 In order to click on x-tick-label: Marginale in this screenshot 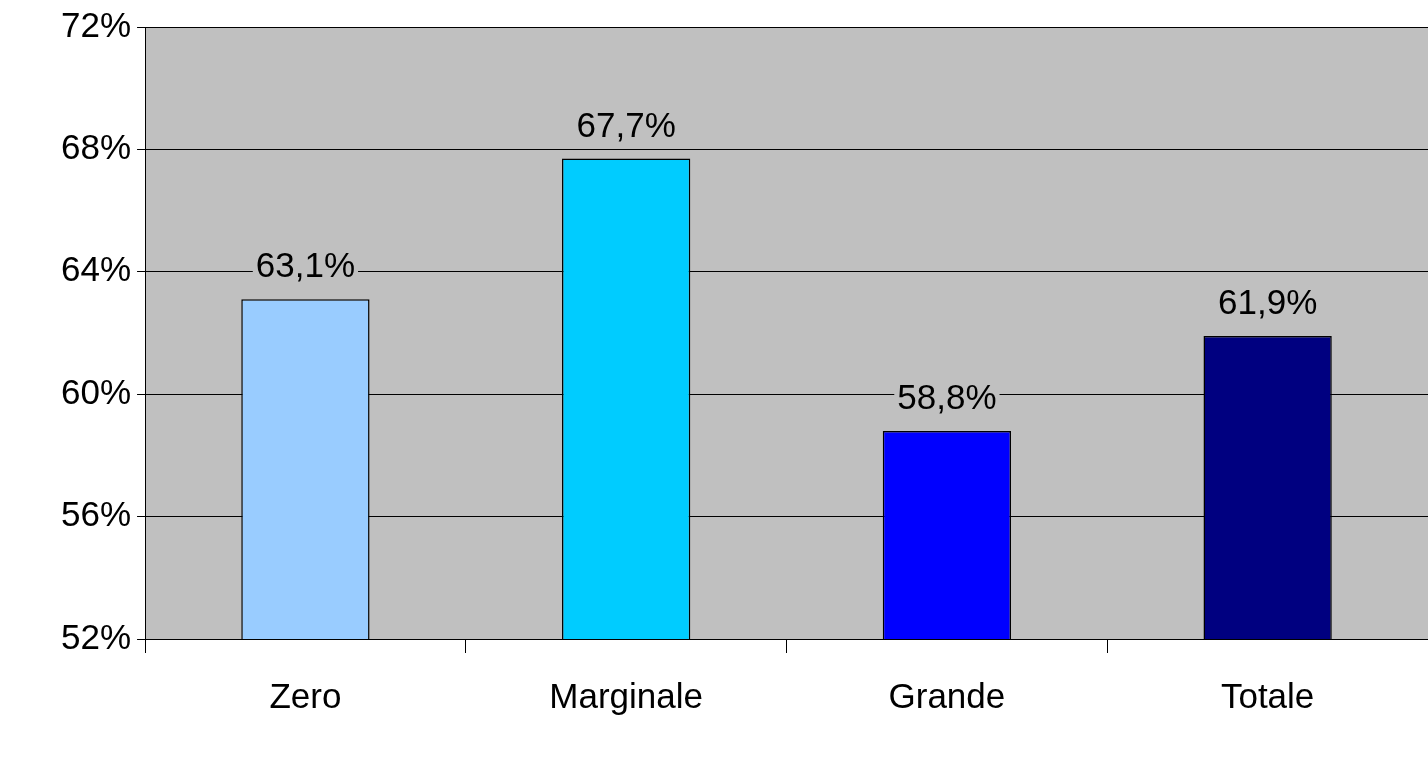, I will do `click(626, 695)`.